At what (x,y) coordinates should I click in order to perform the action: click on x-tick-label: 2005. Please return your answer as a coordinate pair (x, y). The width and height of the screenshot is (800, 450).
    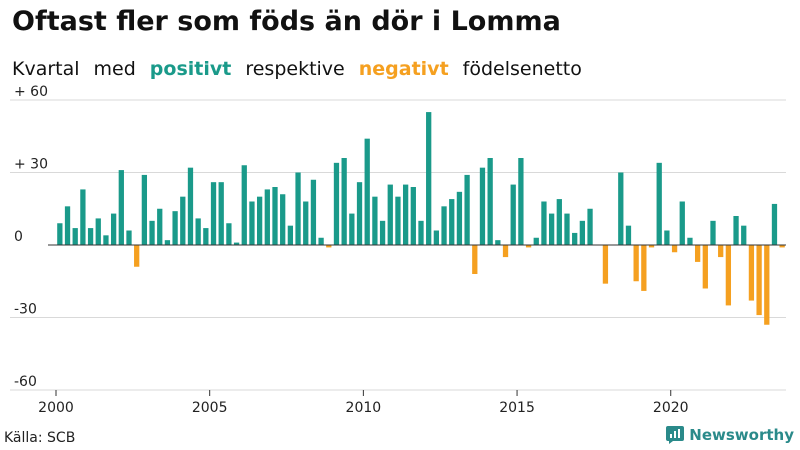
    Looking at the image, I should click on (210, 408).